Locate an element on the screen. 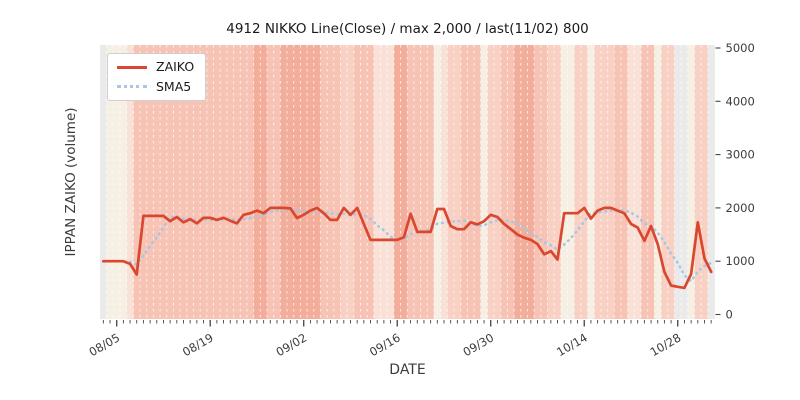 This screenshot has width=800, height=400. legend-label-zaiko: ZAIKO is located at coordinates (175, 66).